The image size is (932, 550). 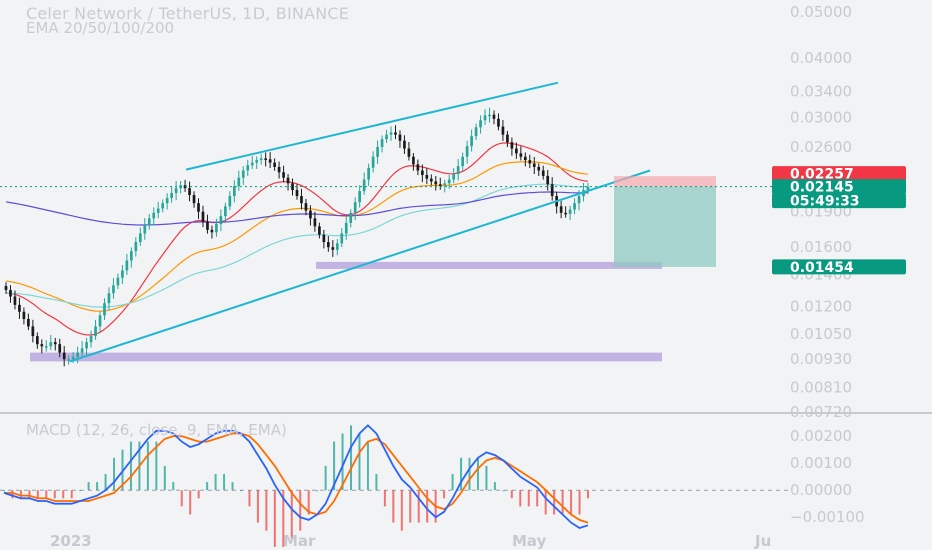 I want to click on time-tick-label: May, so click(x=529, y=541).